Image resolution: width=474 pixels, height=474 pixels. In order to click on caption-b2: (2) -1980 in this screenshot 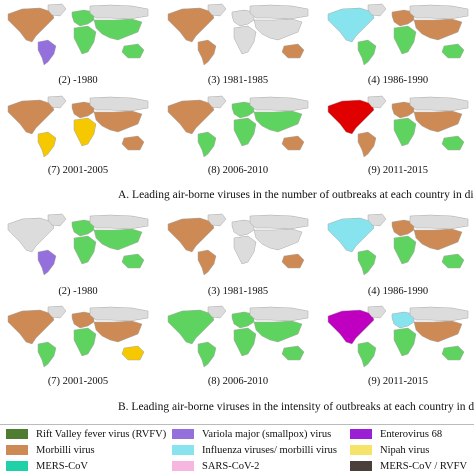, I will do `click(78, 291)`.